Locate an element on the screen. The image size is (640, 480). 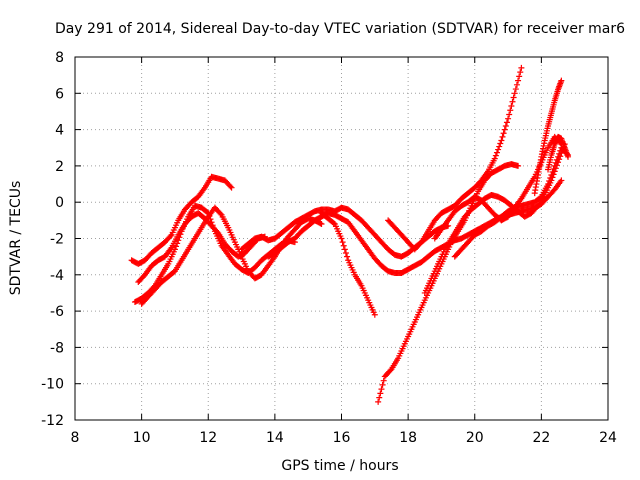
y-tick-label: -10 is located at coordinates (52, 385).